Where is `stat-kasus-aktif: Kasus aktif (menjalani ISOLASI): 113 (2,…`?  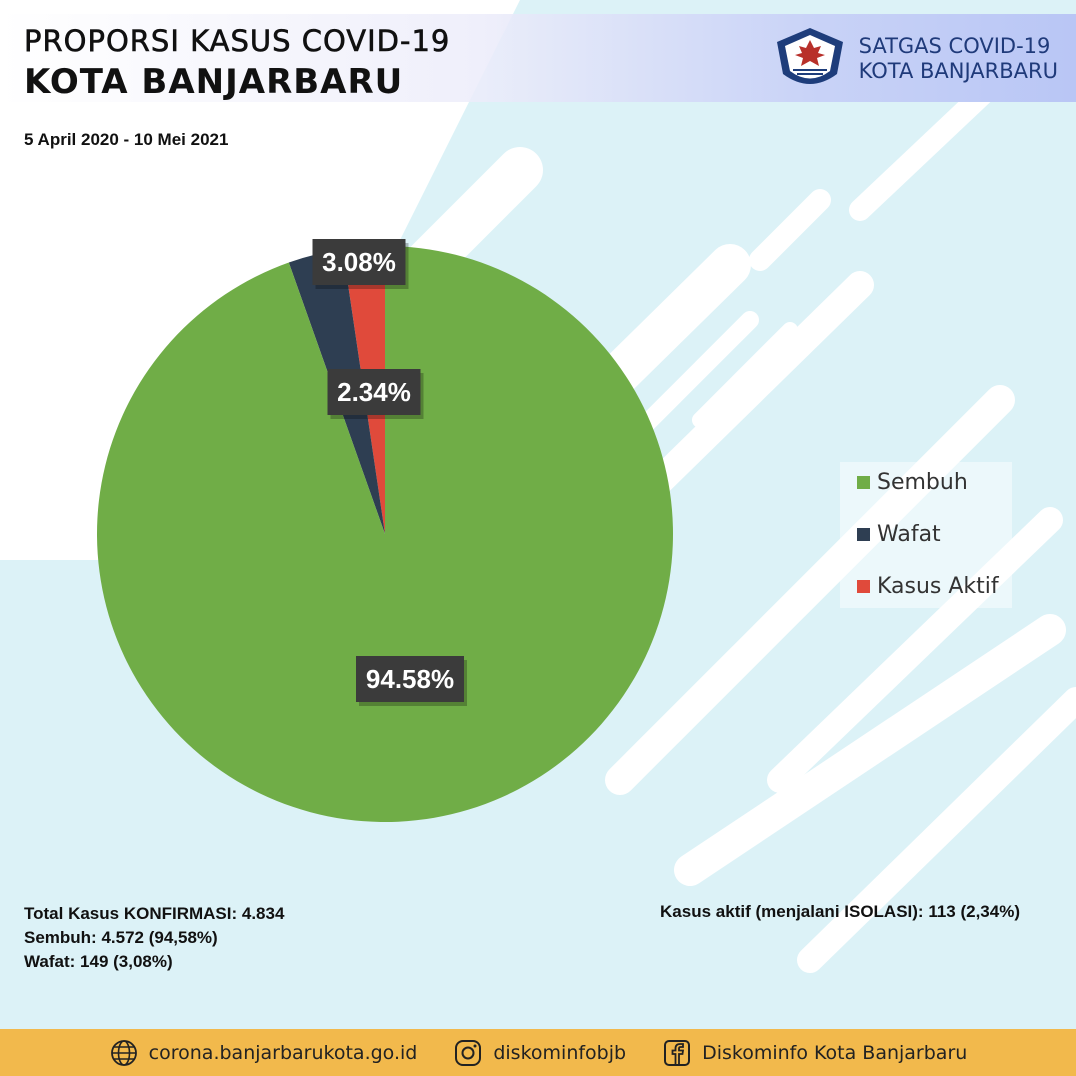
stat-kasus-aktif: Kasus aktif (menjalani ISOLASI): 113 (2,… is located at coordinates (840, 911).